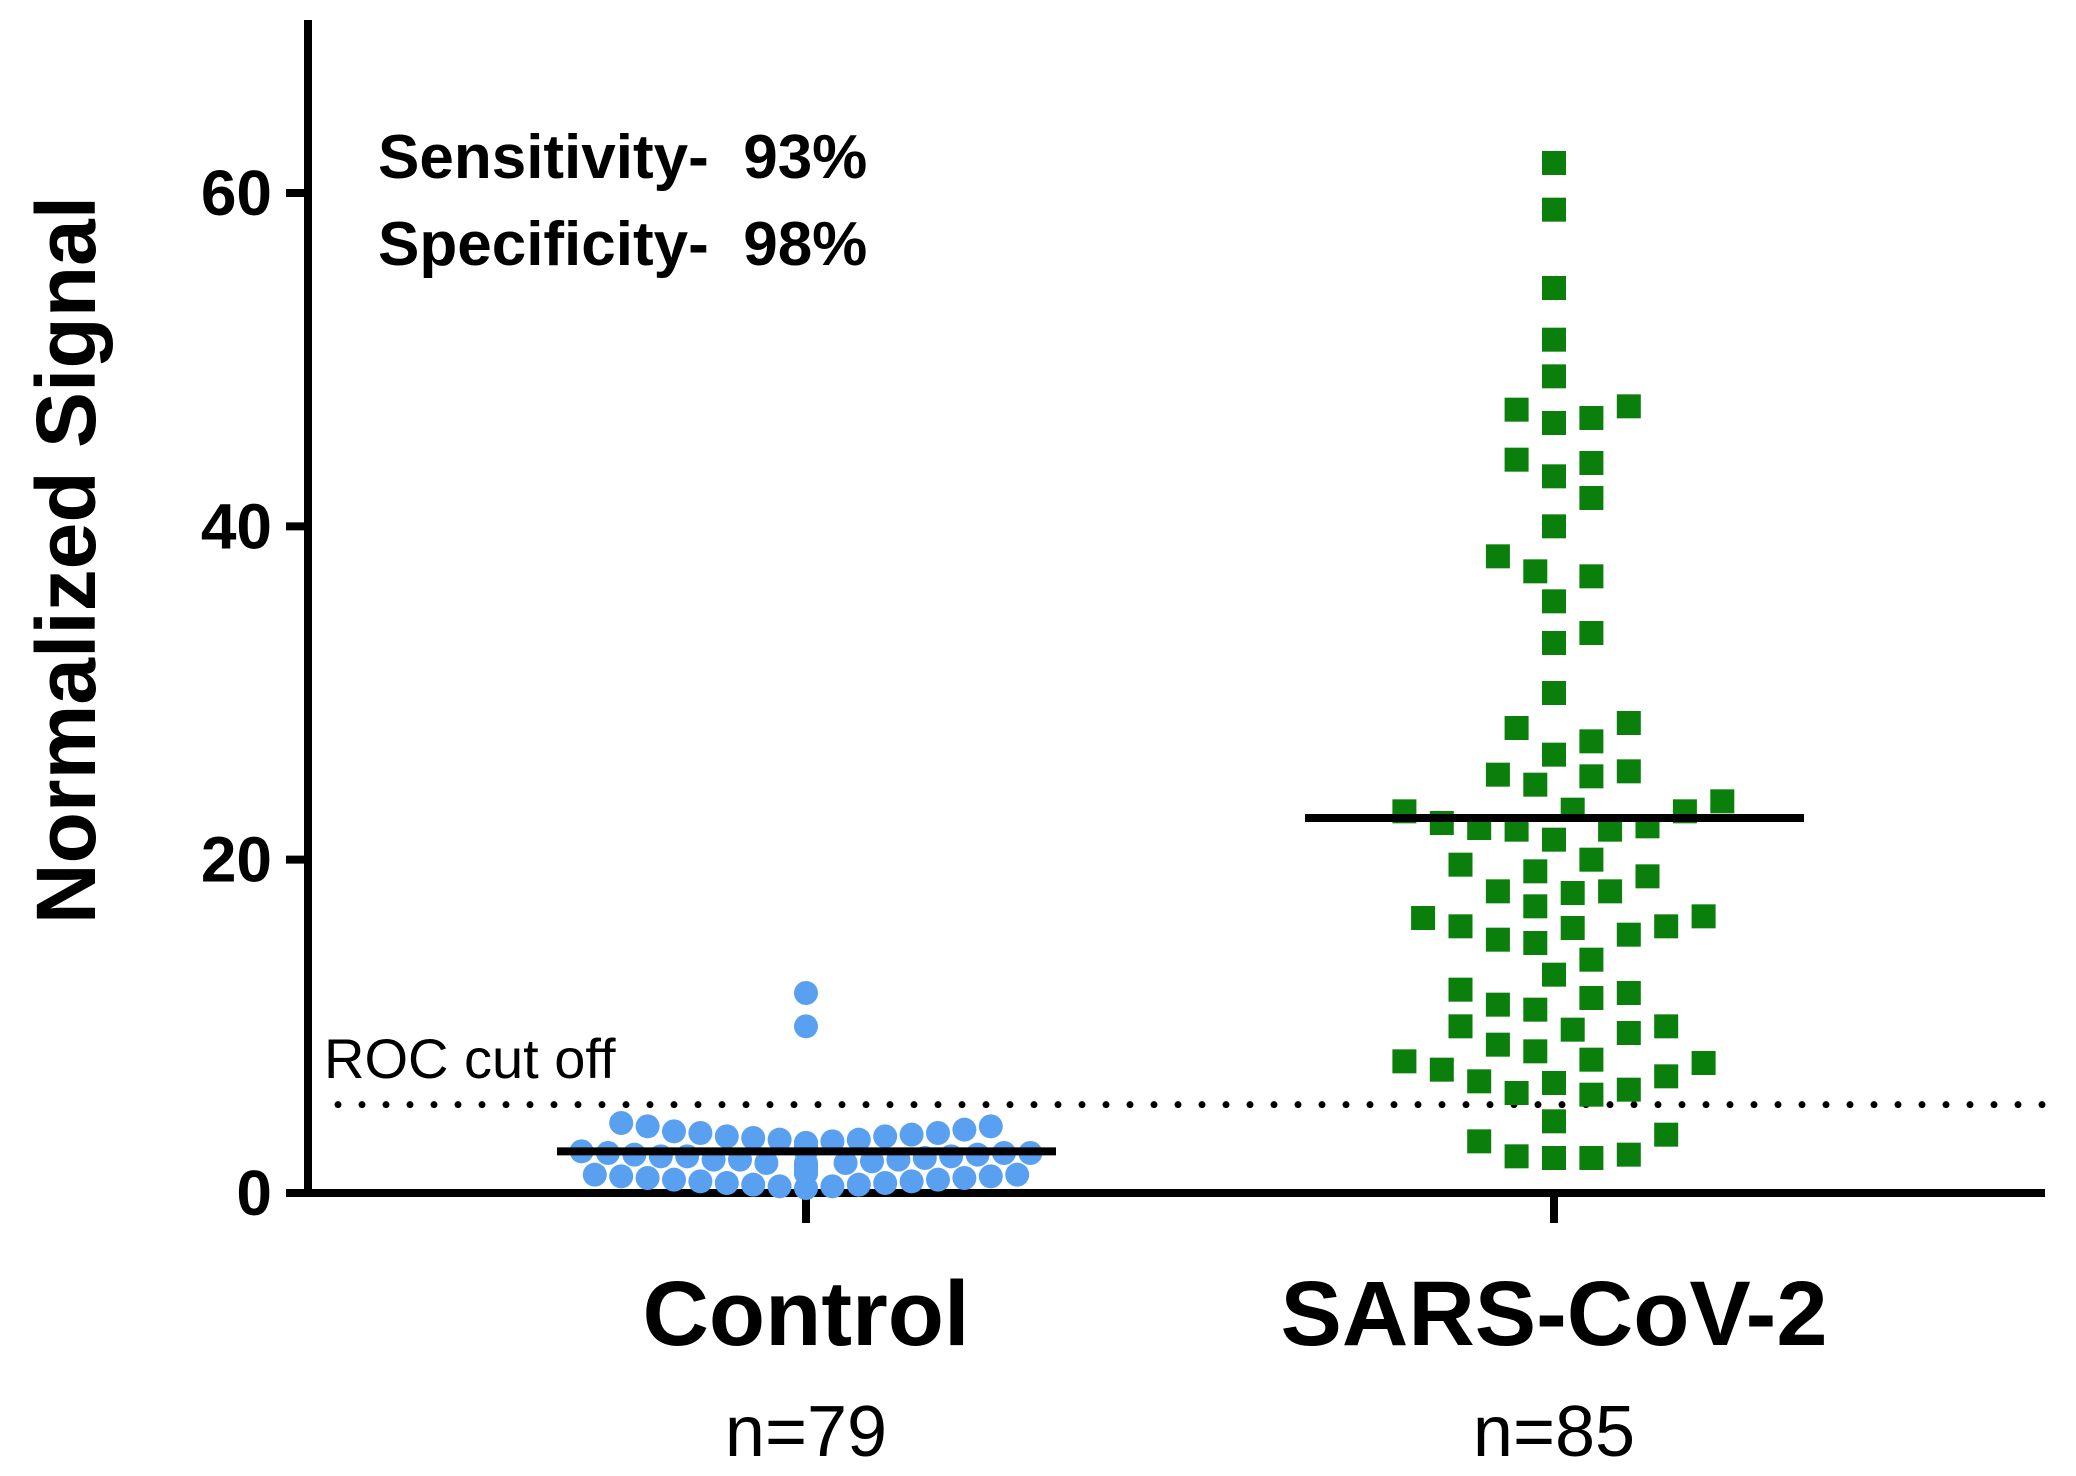  Describe the element at coordinates (236, 860) in the screenshot. I see `y-tick-label: 20` at that location.